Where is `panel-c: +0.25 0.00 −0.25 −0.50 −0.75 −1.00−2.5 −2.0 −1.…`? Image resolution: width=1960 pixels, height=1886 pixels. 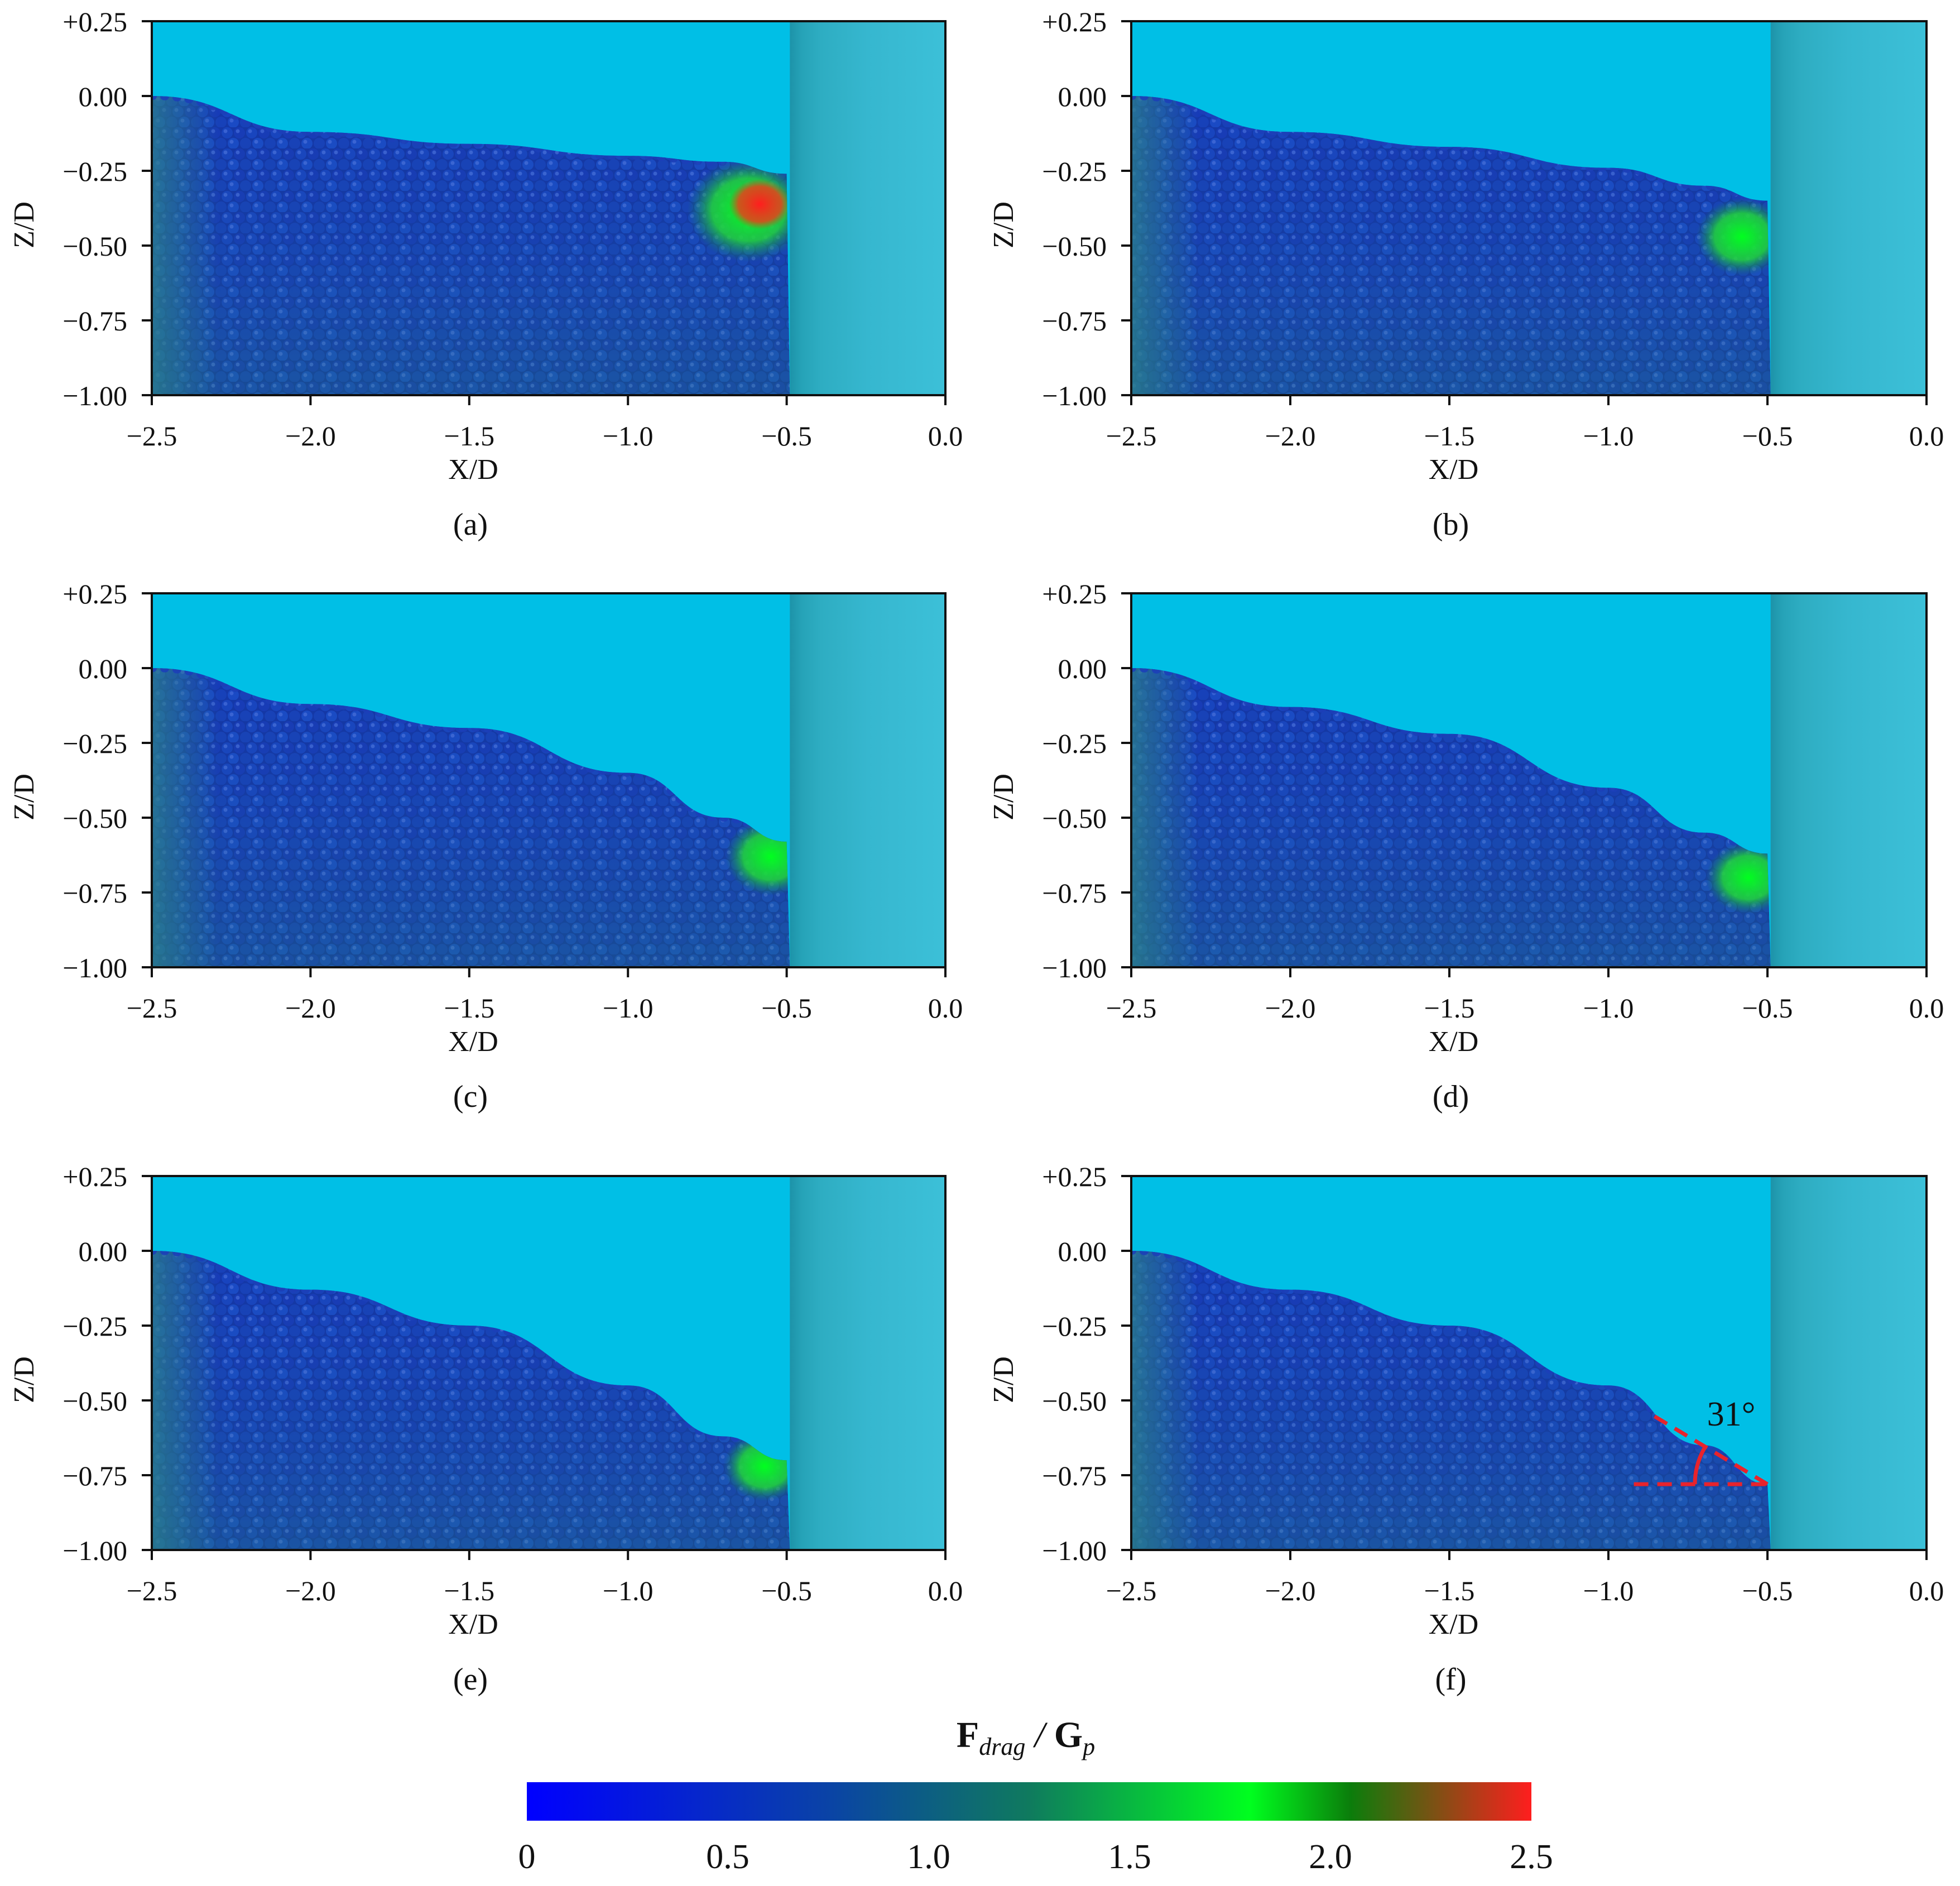 panel-c: +0.25 0.00 −0.25 −0.50 −0.75 −1.00−2.5 −2.0 −1.… is located at coordinates (485, 846).